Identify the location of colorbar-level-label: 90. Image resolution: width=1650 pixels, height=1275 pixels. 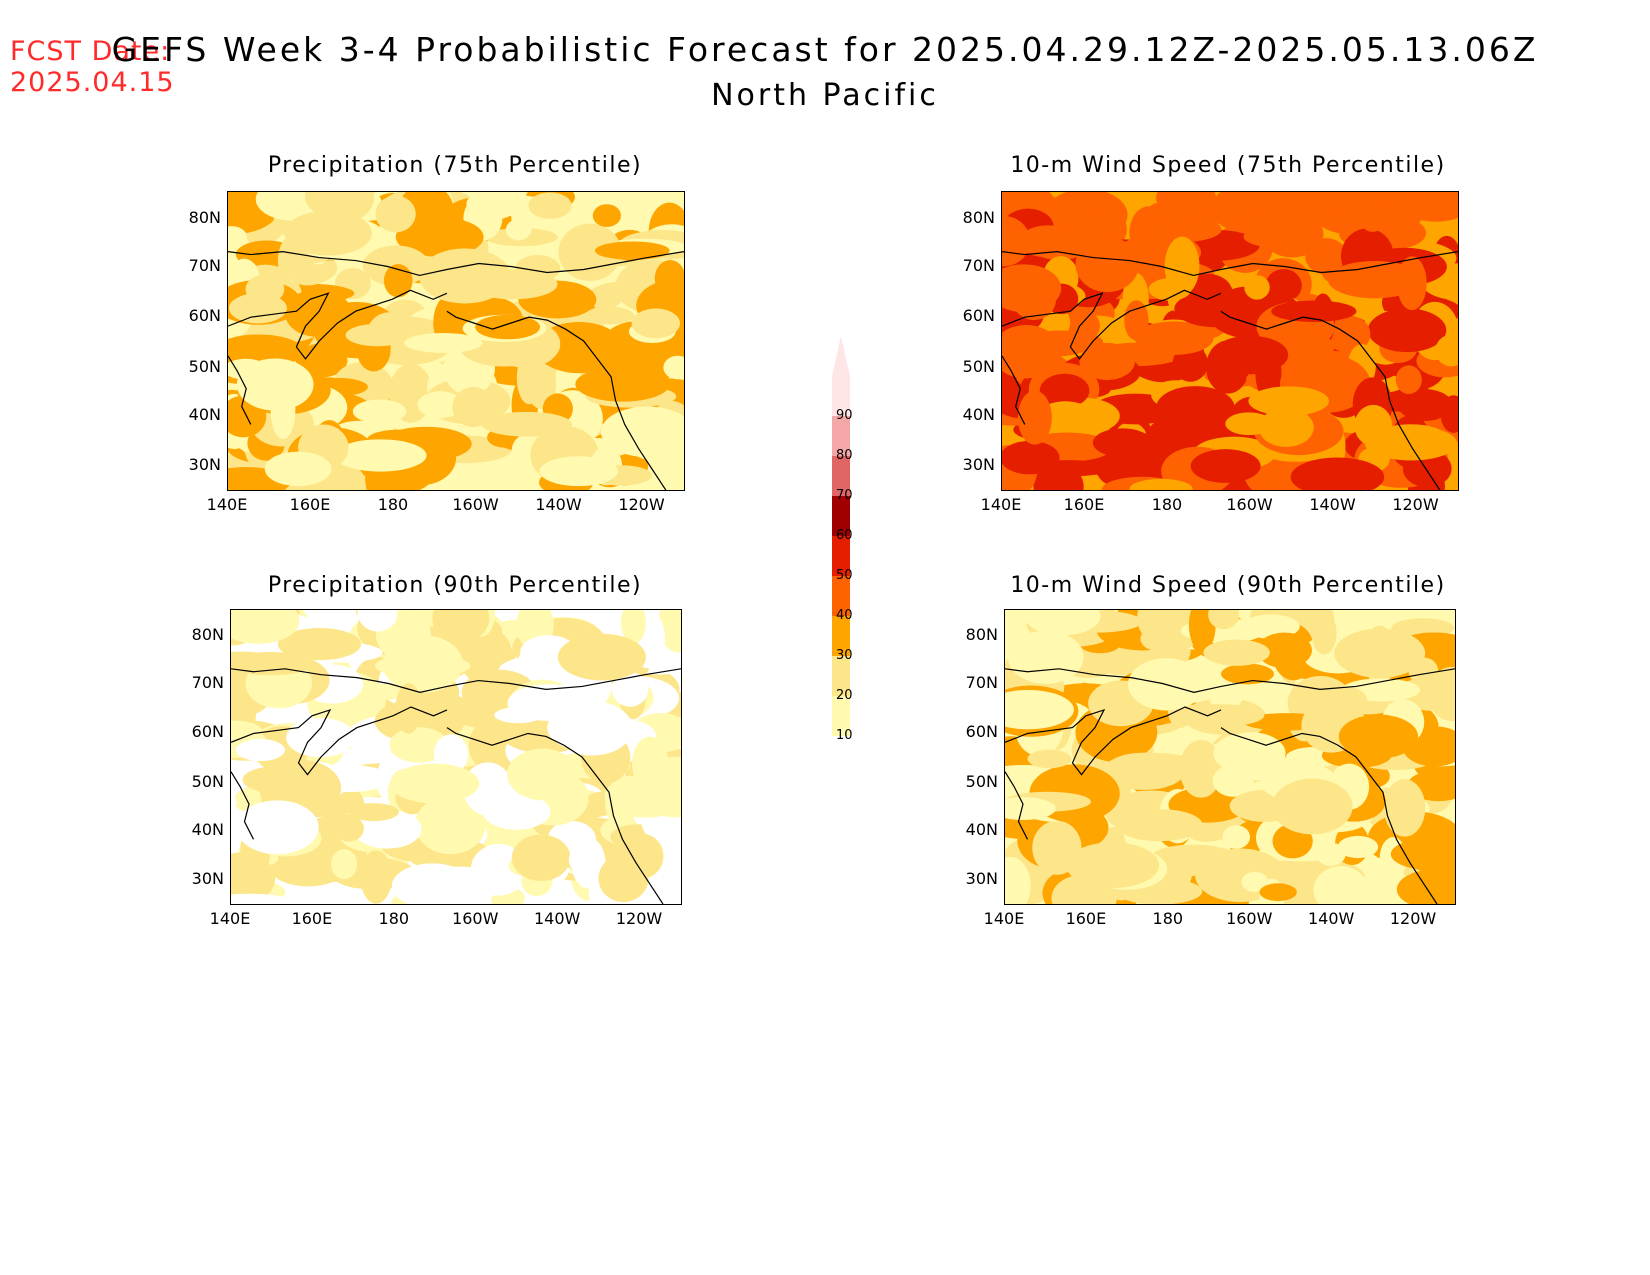
(844, 415).